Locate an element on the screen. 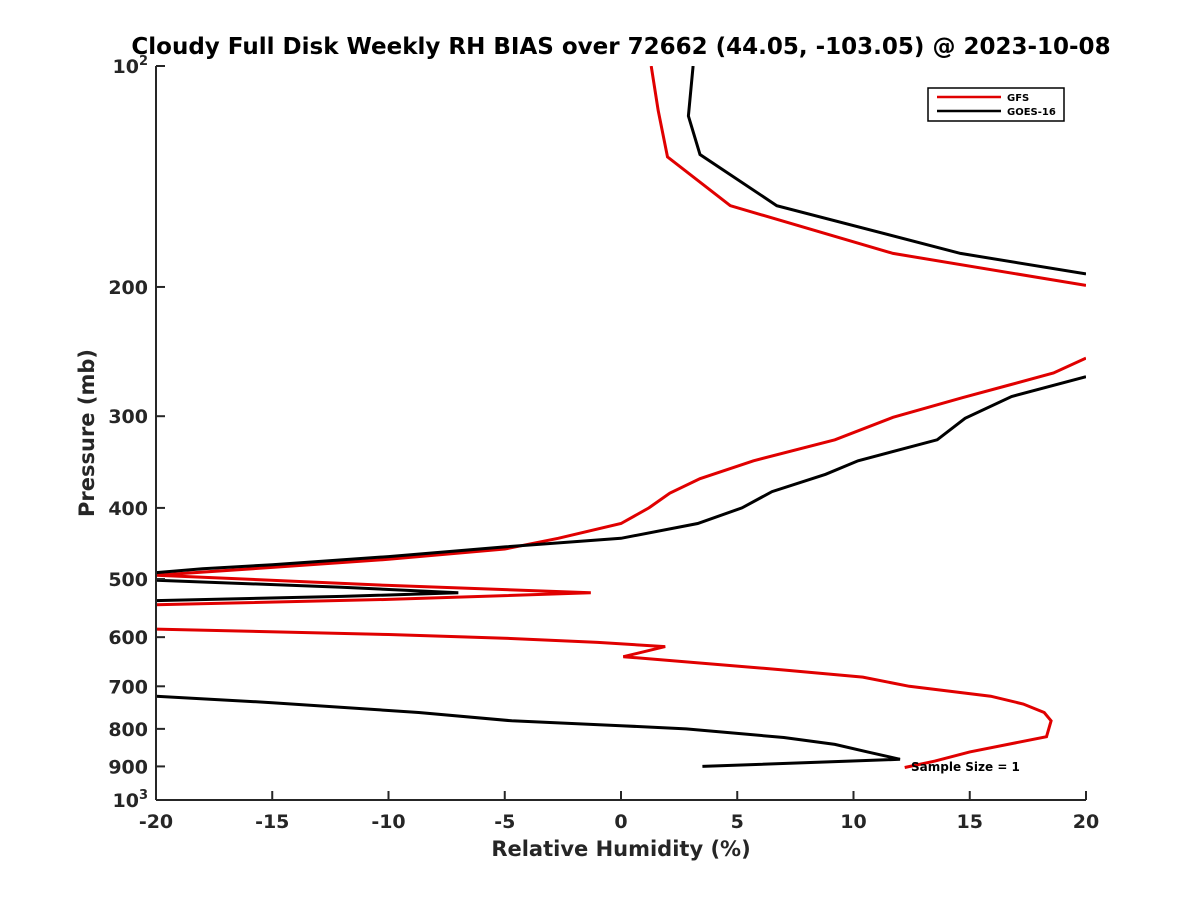  x-axis-label: Relative Humidity (%) is located at coordinates (620, 849).